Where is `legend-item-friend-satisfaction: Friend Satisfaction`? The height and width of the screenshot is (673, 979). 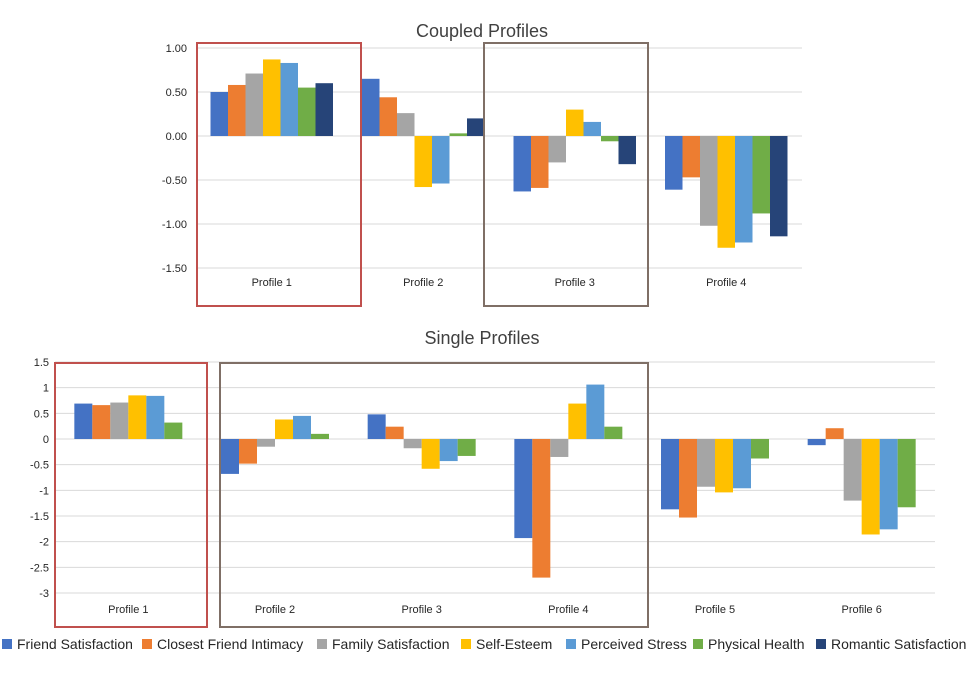
legend-item-friend-satisfaction: Friend Satisfaction is located at coordinates (67, 644).